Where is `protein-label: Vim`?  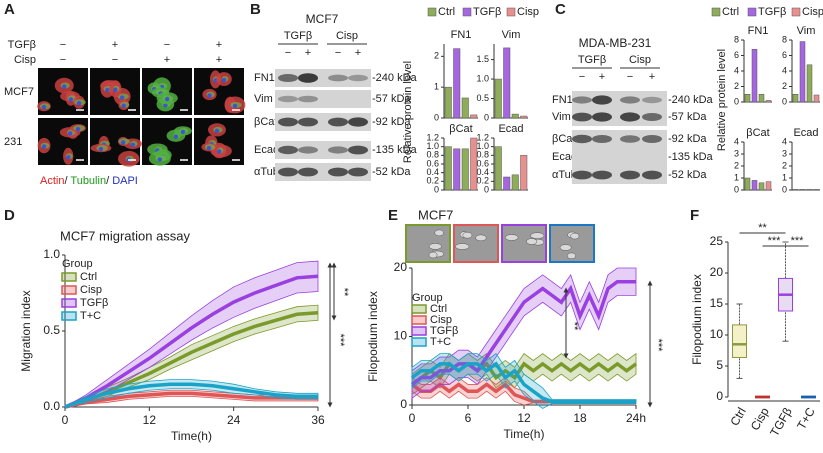 protein-label: Vim is located at coordinates (561, 117).